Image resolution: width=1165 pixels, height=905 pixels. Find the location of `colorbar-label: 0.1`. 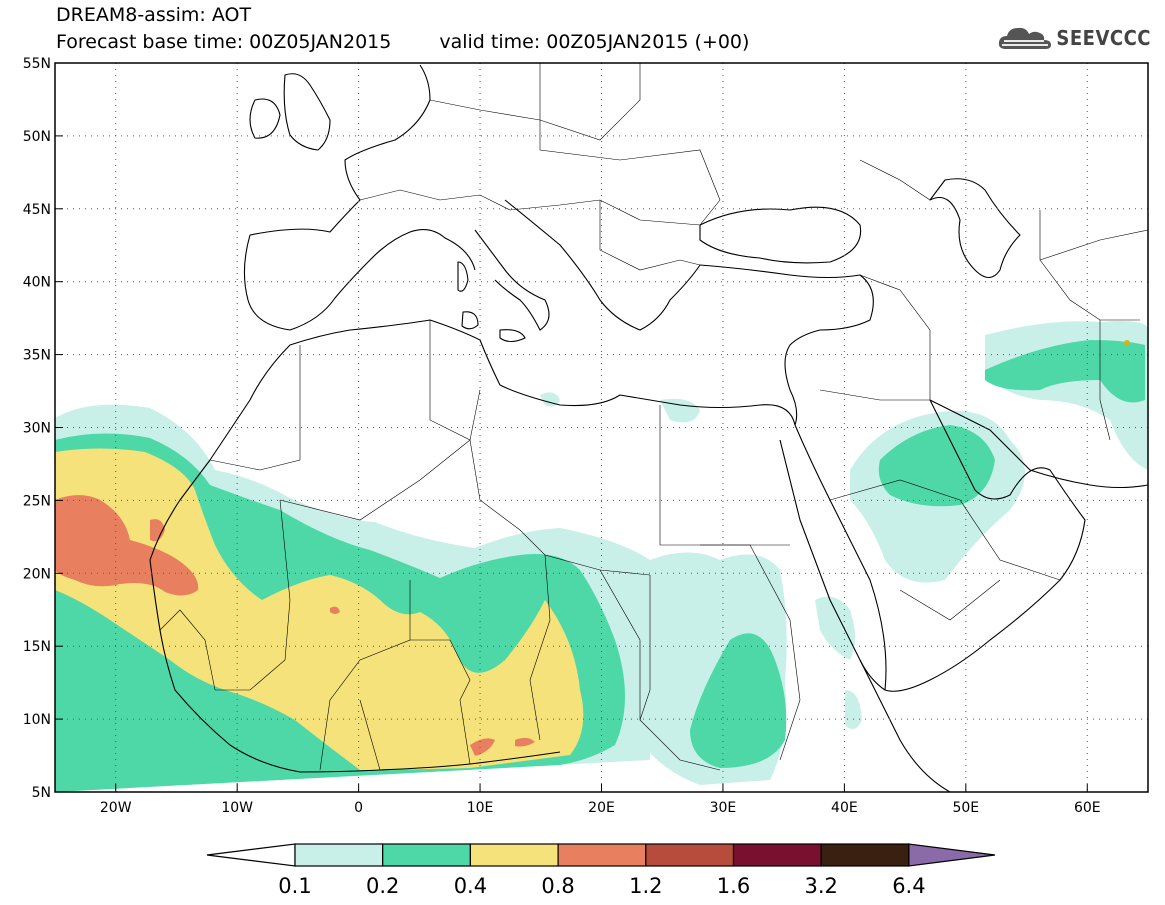

colorbar-label: 0.1 is located at coordinates (294, 886).